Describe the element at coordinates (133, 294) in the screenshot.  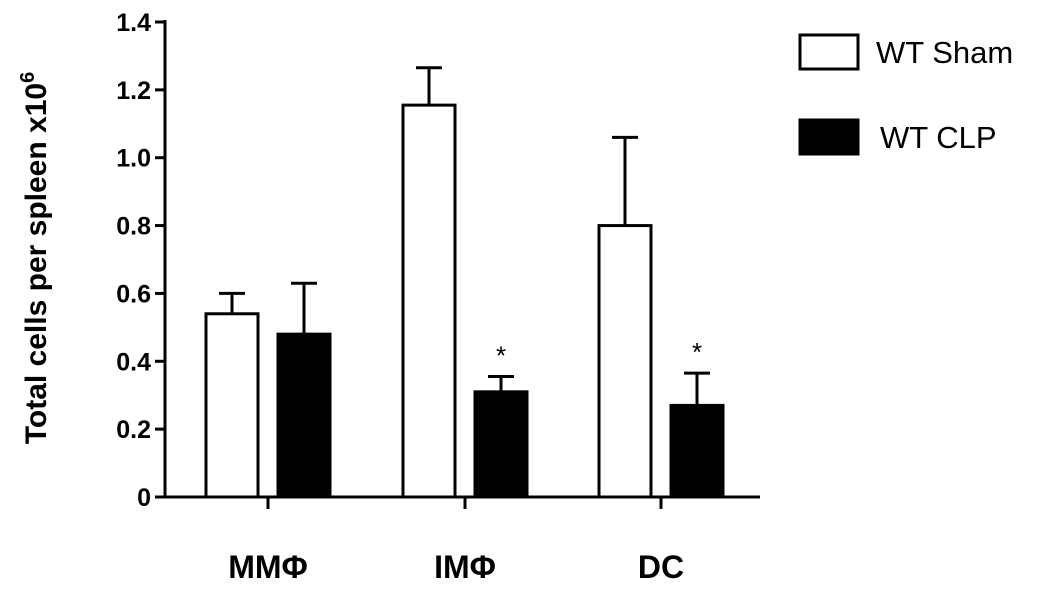
I see `y-tick-label: 0.6` at that location.